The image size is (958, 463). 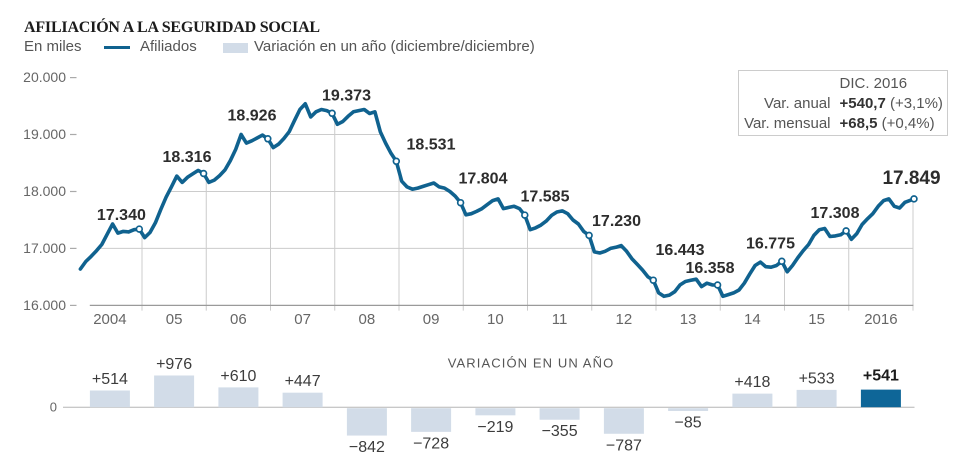 What do you see at coordinates (431, 319) in the screenshot?
I see `svg-text: 09` at bounding box center [431, 319].